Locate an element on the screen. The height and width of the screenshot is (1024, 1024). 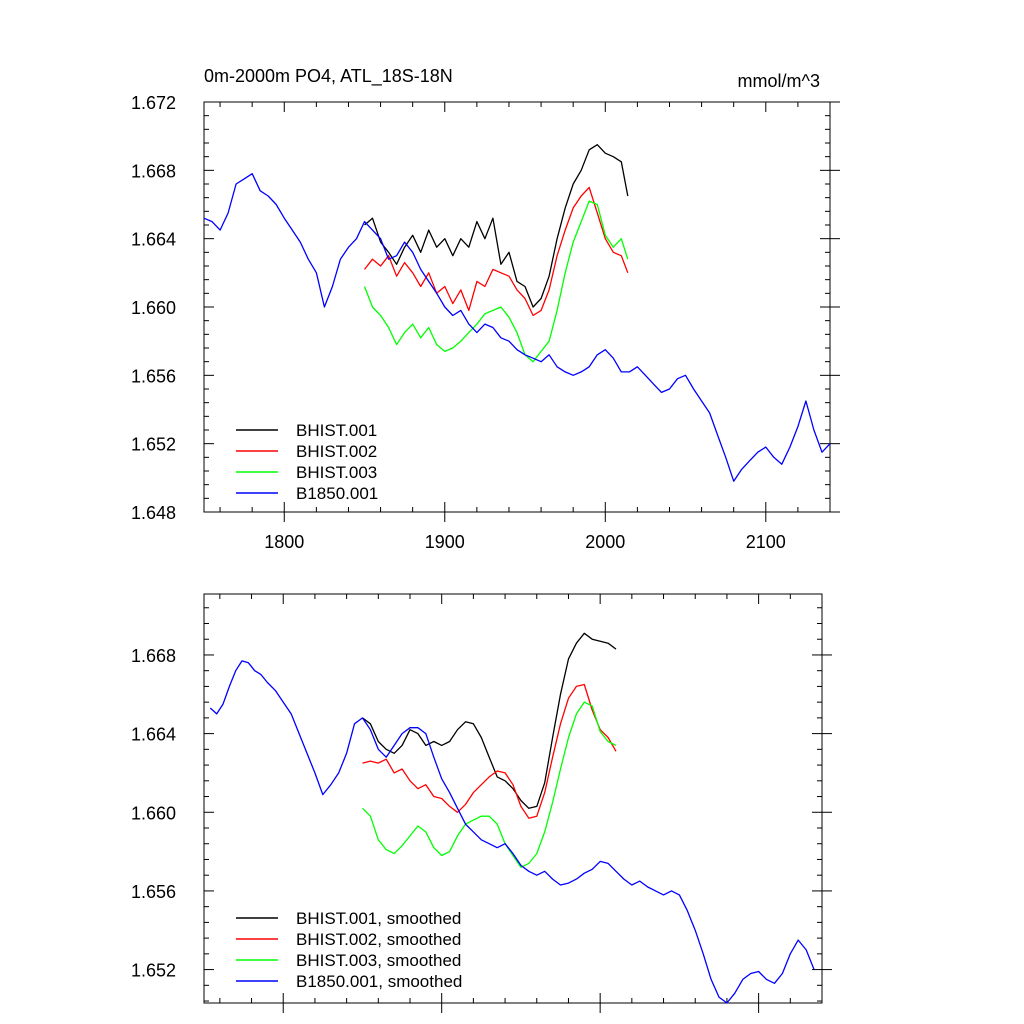
series-line-bhist-001-smoothed is located at coordinates (489, 720).